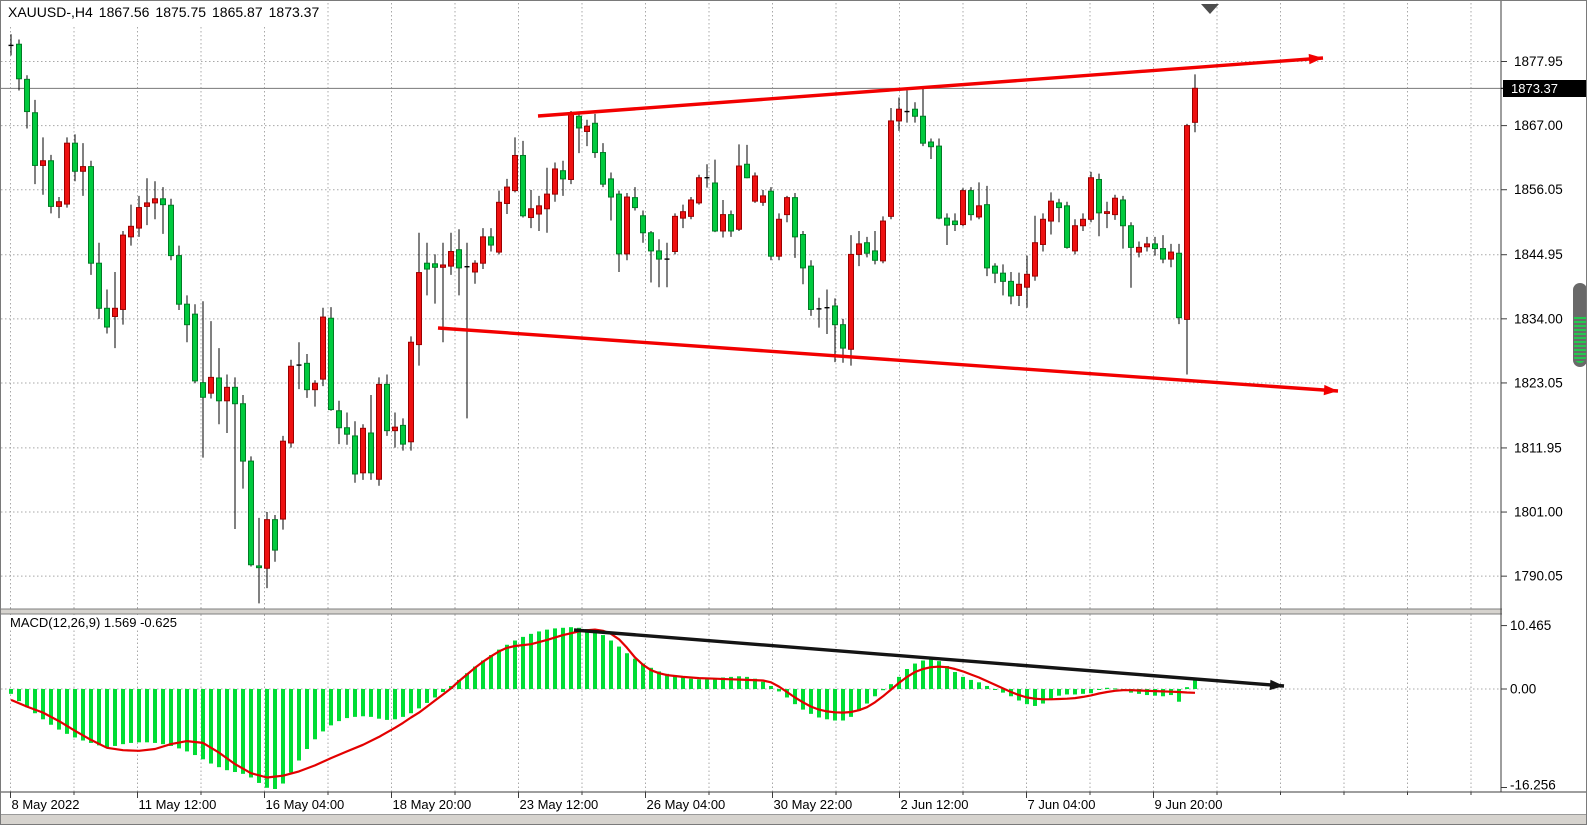 Image resolution: width=1587 pixels, height=825 pixels. I want to click on macd-trend-arrow, so click(929, 659).